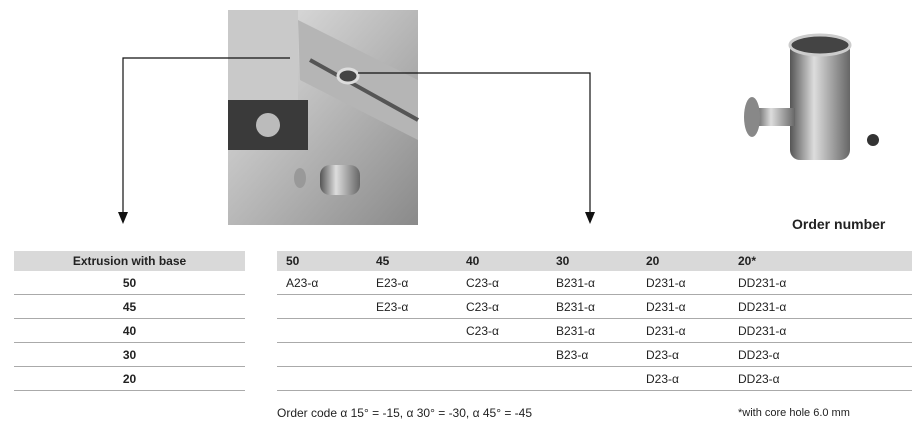  I want to click on header-cell: 20*, so click(747, 261).